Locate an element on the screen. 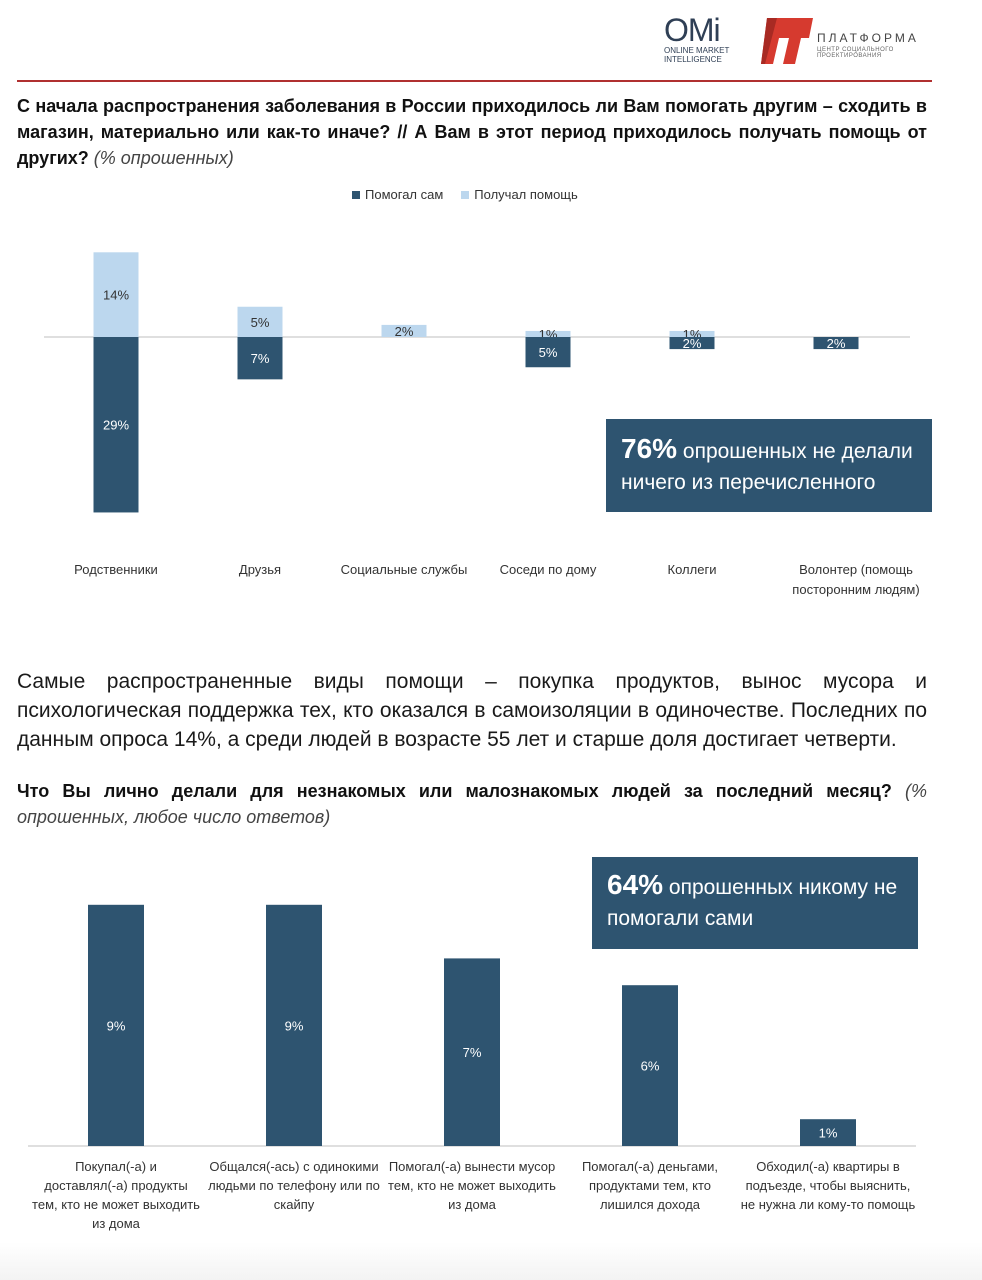 The image size is (982, 1280). bar-received-label-1: 5% is located at coordinates (260, 322).